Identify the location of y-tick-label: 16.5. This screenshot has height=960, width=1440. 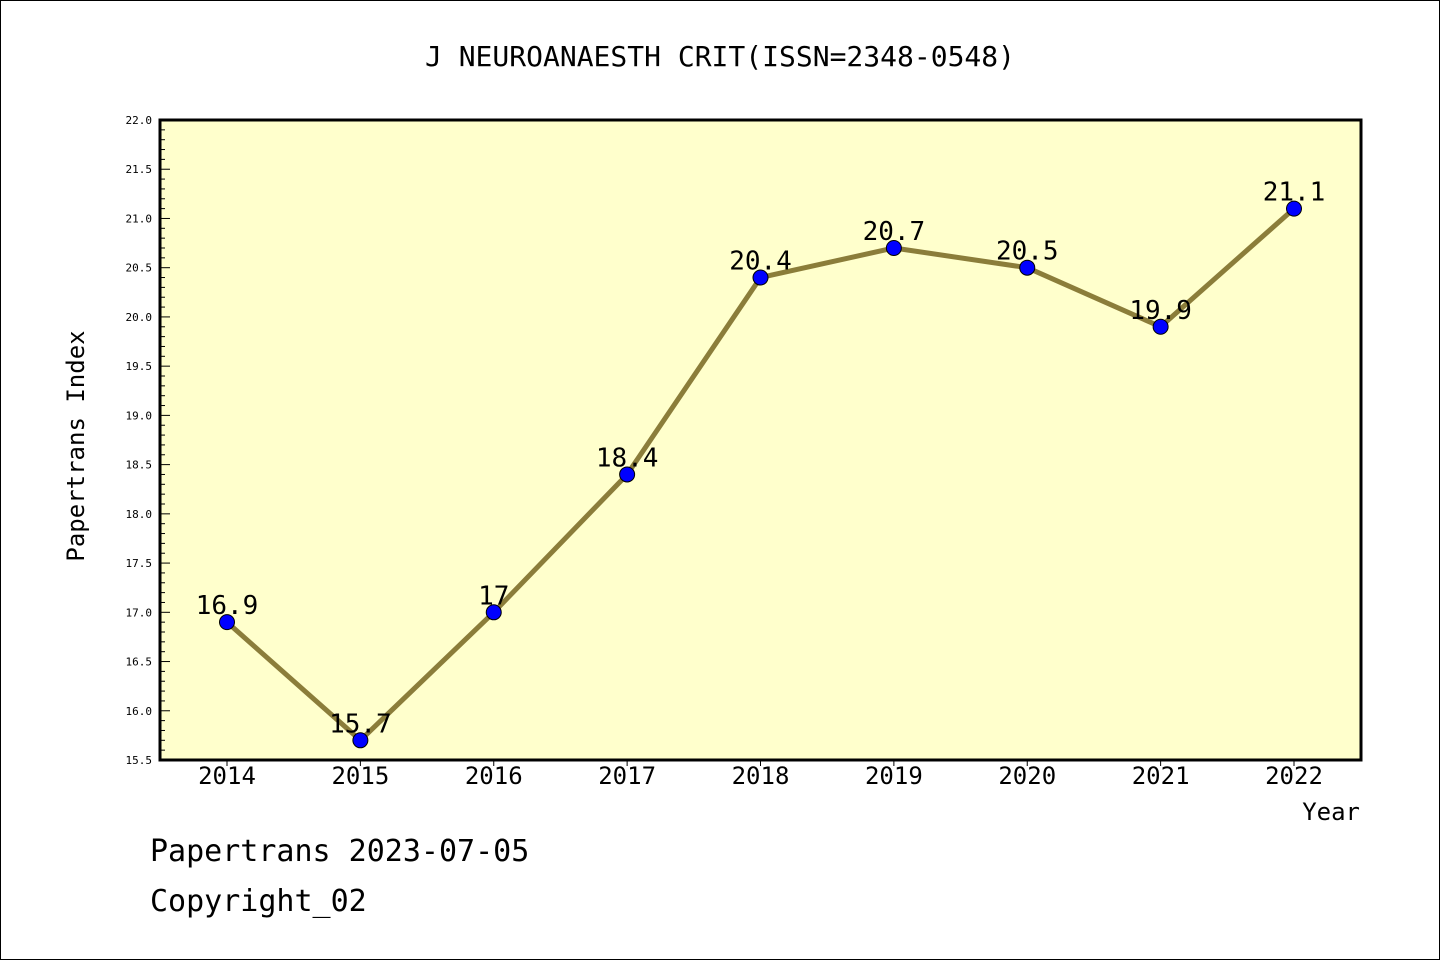
(139, 662).